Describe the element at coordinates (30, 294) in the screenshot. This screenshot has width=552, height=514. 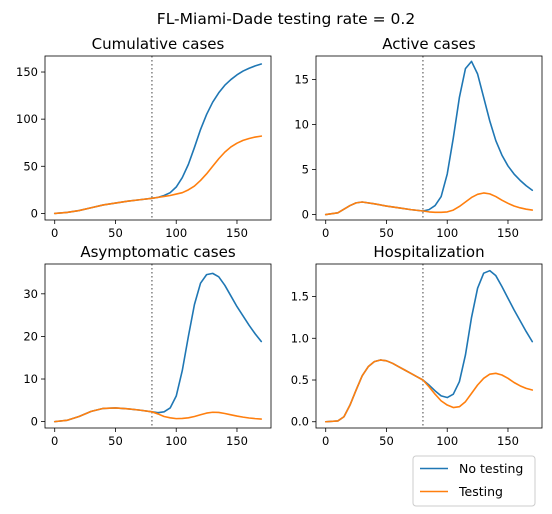
I see `y-tick-label: 30` at that location.